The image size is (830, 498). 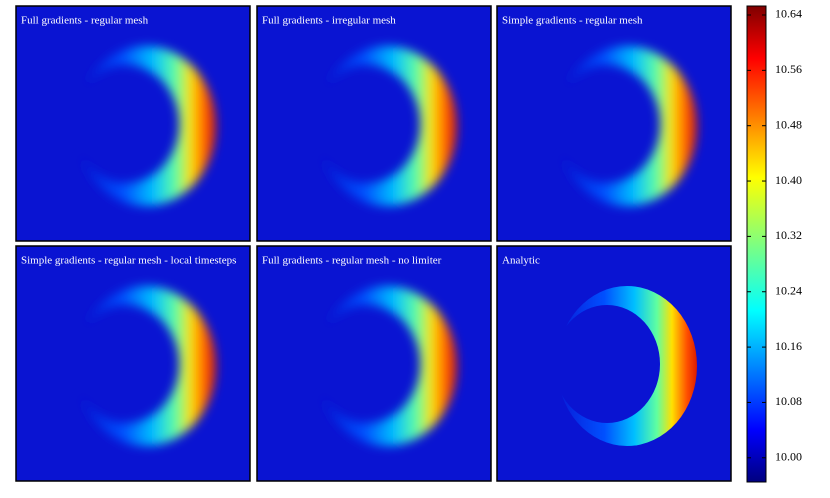 I want to click on colorbar-tick-label: 10.00, so click(x=788, y=457).